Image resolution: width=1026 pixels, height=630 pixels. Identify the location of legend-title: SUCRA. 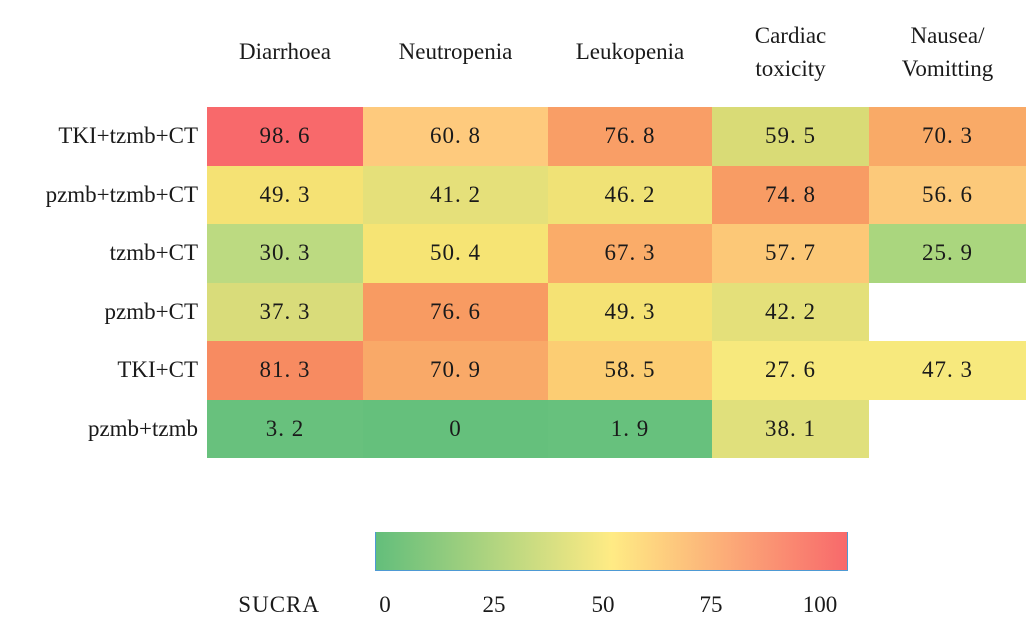
(279, 604).